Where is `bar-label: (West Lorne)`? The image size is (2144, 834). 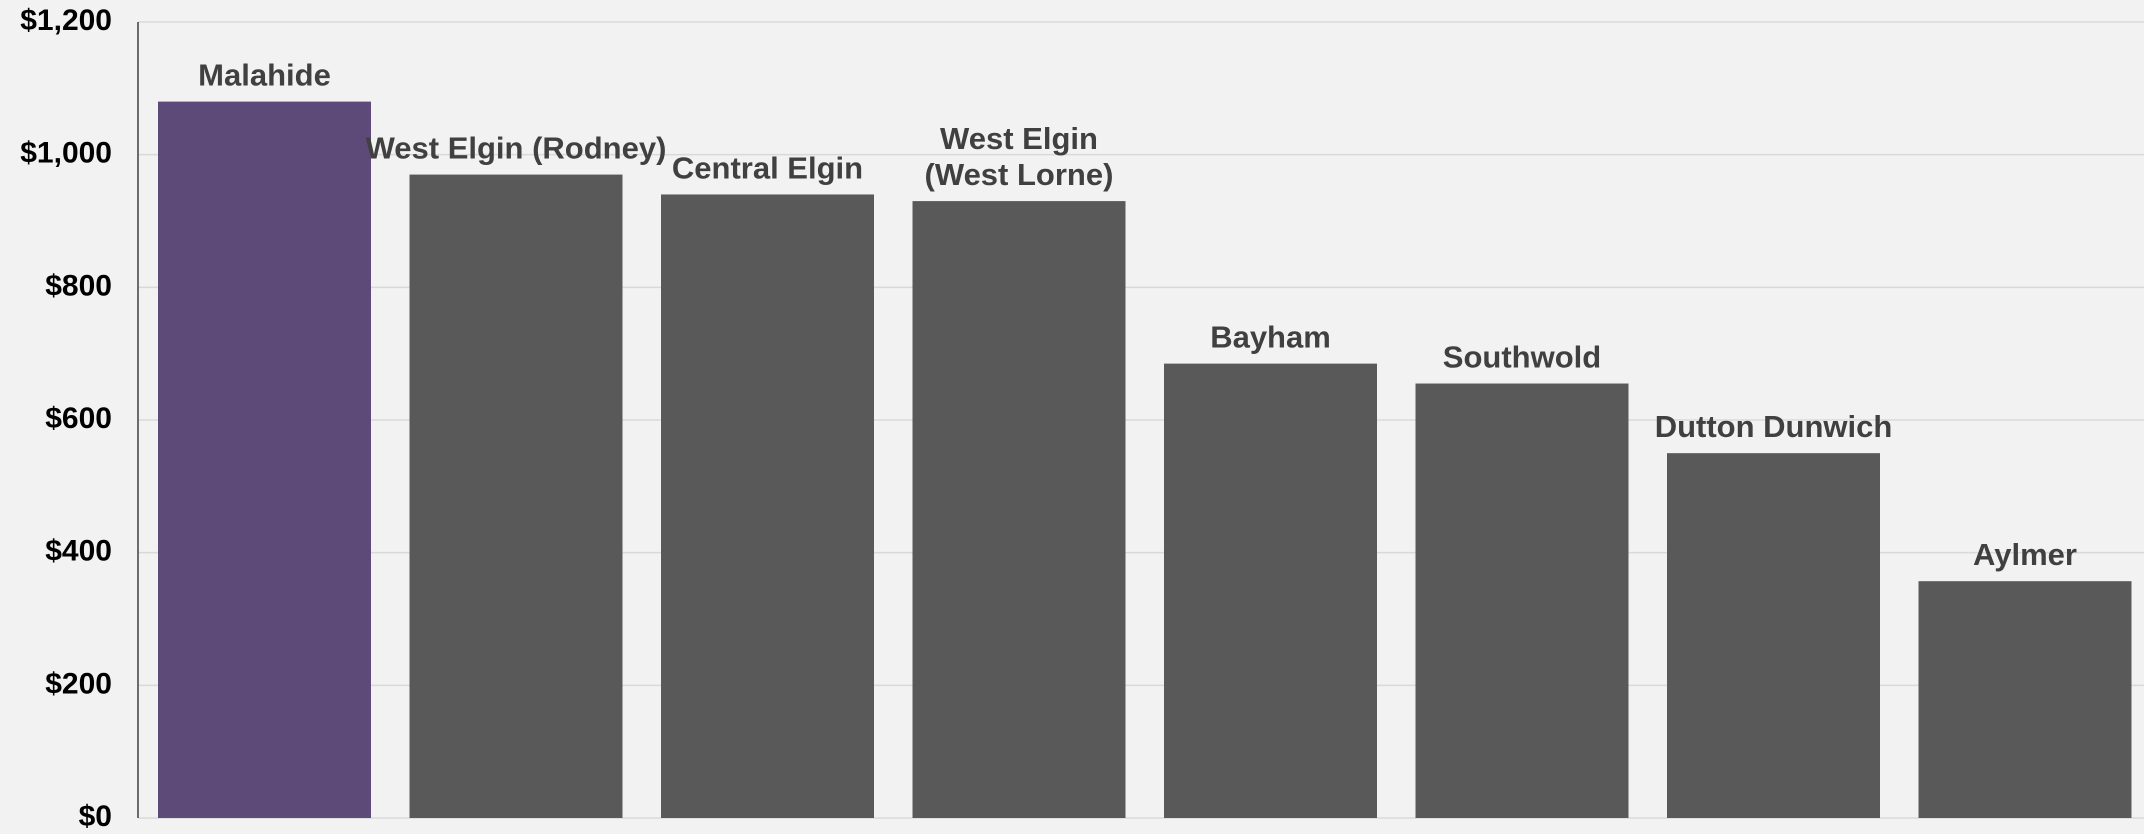
bar-label: (West Lorne) is located at coordinates (1019, 174).